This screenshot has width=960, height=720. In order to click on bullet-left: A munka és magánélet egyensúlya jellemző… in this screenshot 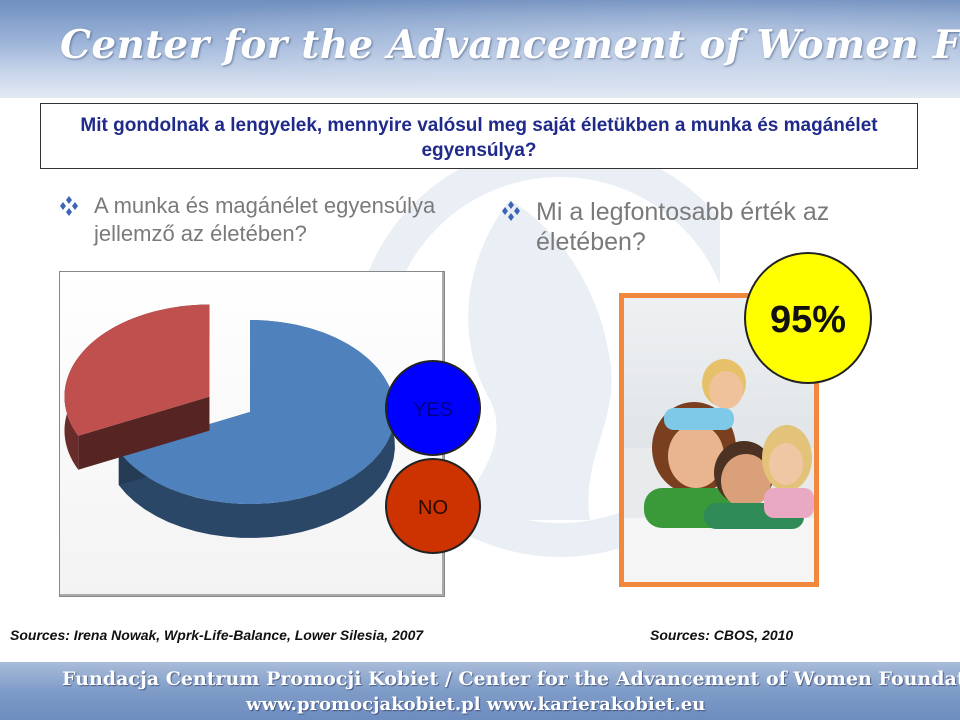, I will do `click(266, 220)`.